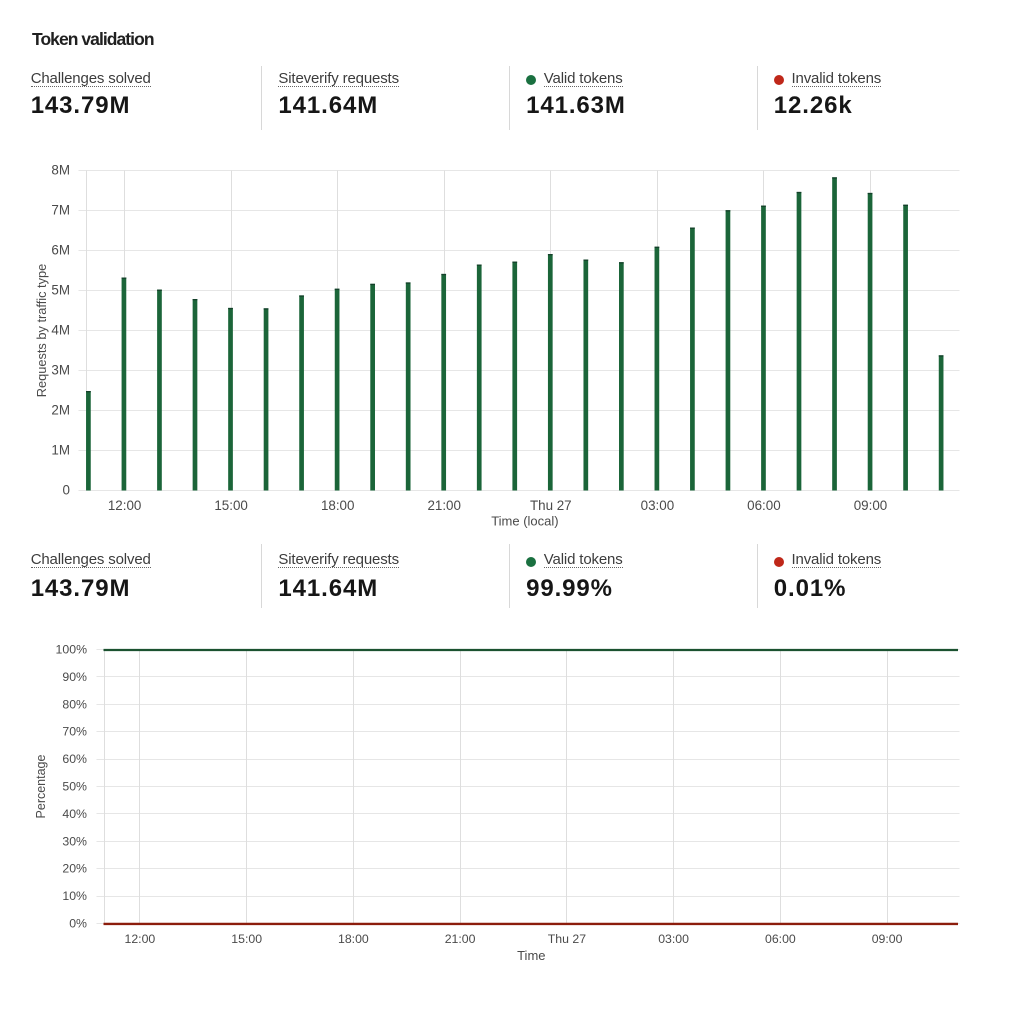 The image size is (1019, 1026). Describe the element at coordinates (66, 490) in the screenshot. I see `svg-text: 0` at that location.